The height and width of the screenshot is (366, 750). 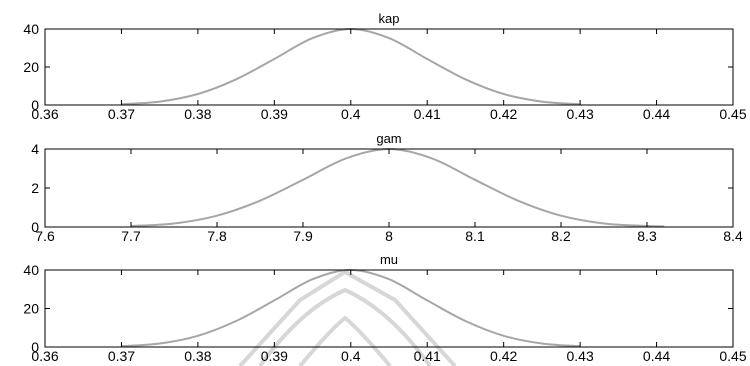 What do you see at coordinates (35, 188) in the screenshot?
I see `y-tick-label: 2` at bounding box center [35, 188].